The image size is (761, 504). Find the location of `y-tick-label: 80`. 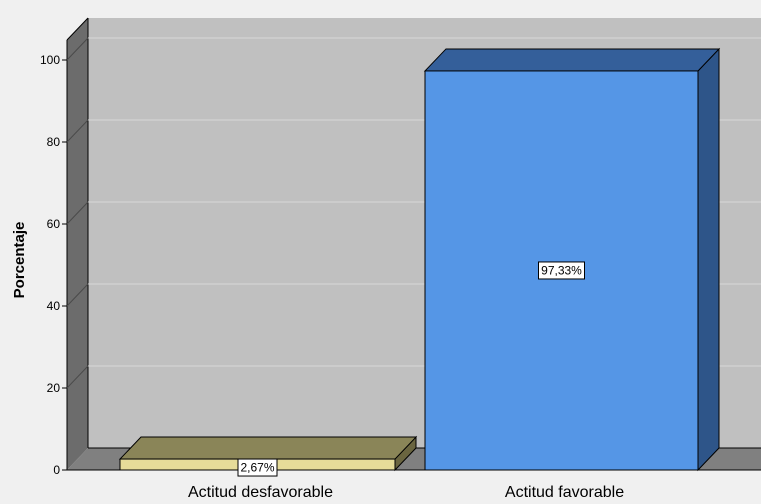

y-tick-label: 80 is located at coordinates (54, 142).